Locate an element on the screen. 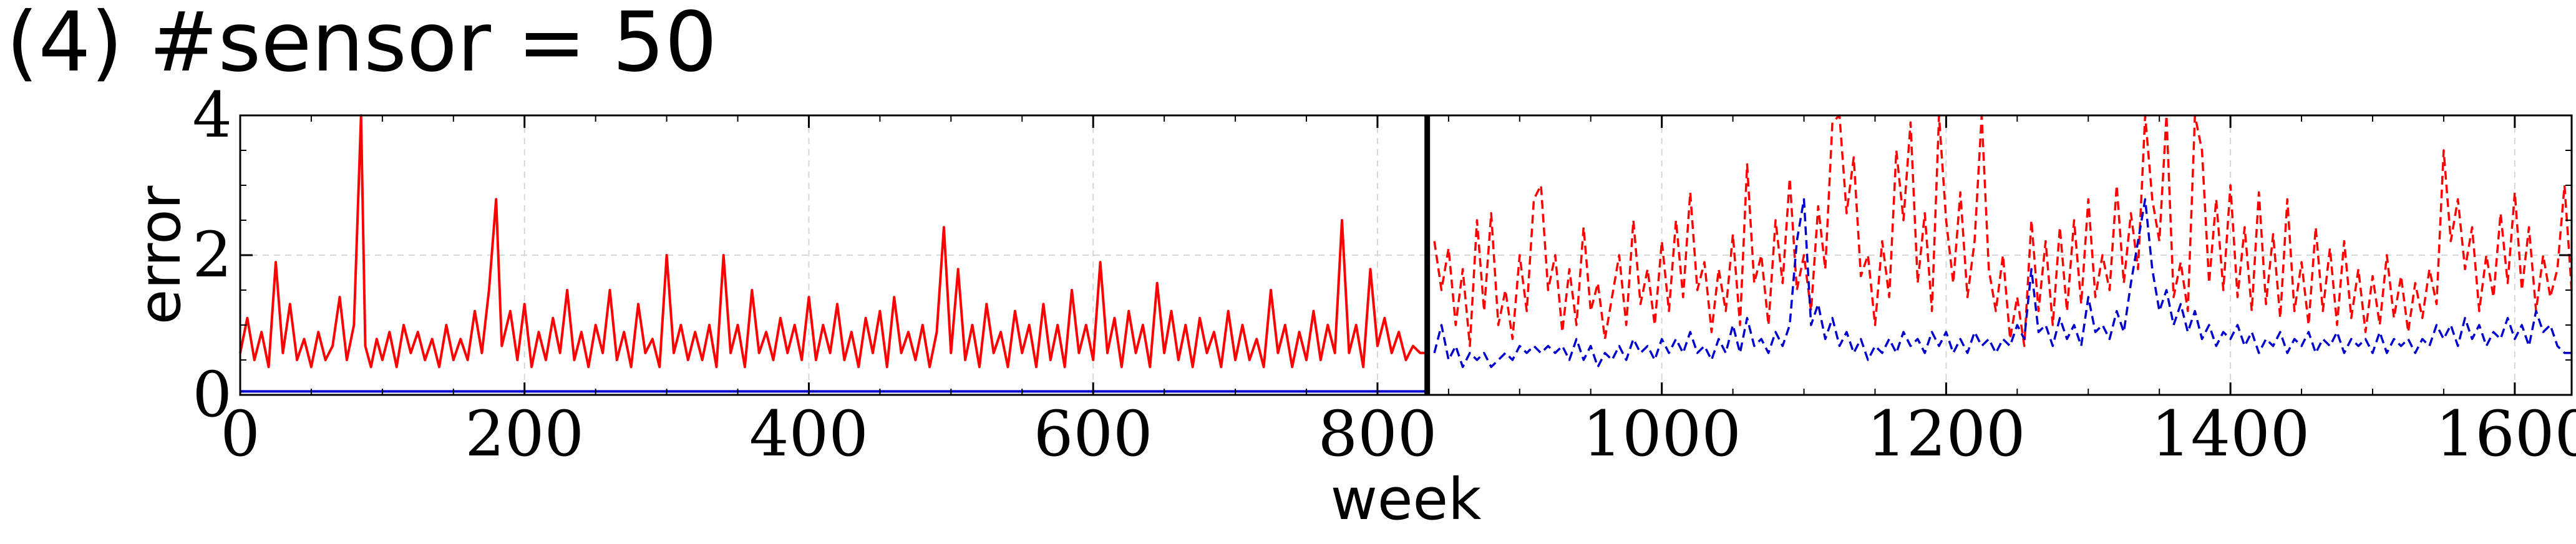  x-axis-label: week is located at coordinates (1407, 500).